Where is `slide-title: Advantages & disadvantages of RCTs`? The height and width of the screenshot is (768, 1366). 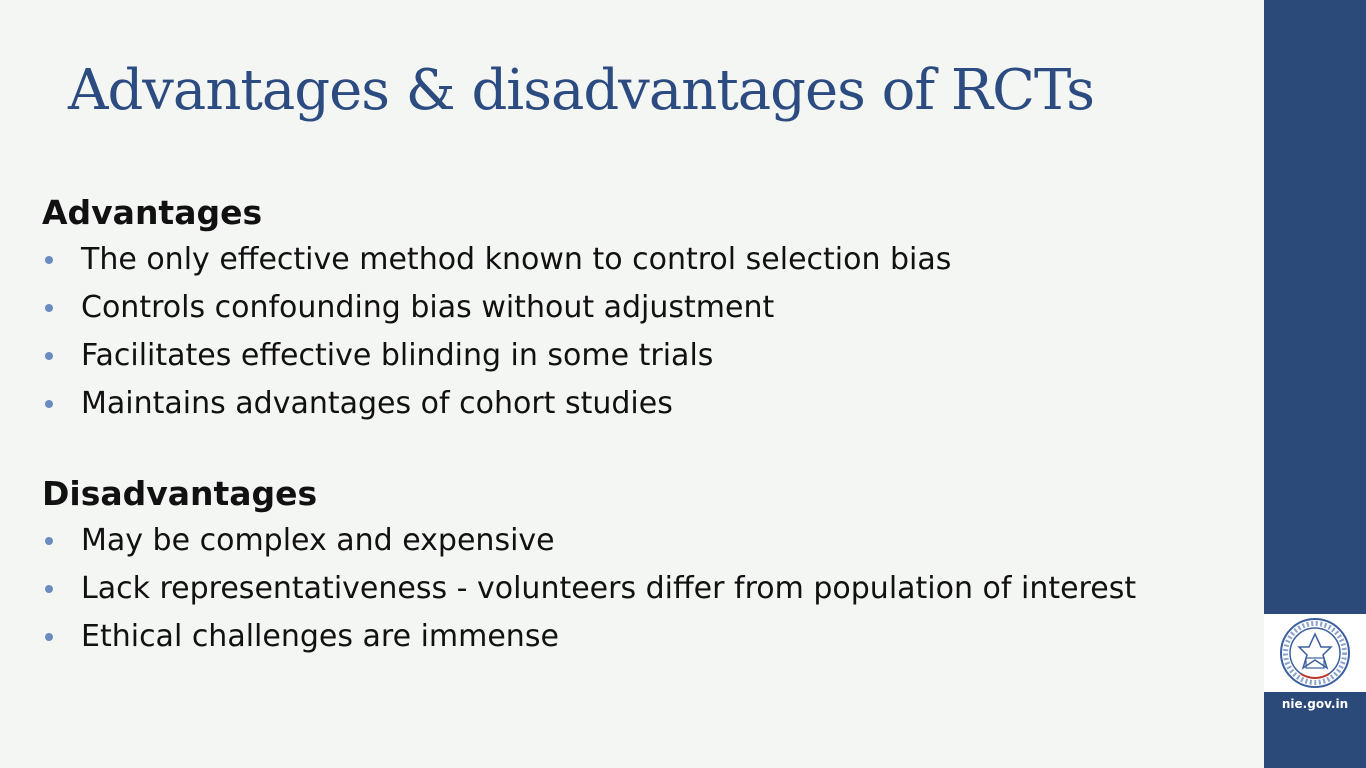 slide-title: Advantages & disadvantages of RCTs is located at coordinates (581, 90).